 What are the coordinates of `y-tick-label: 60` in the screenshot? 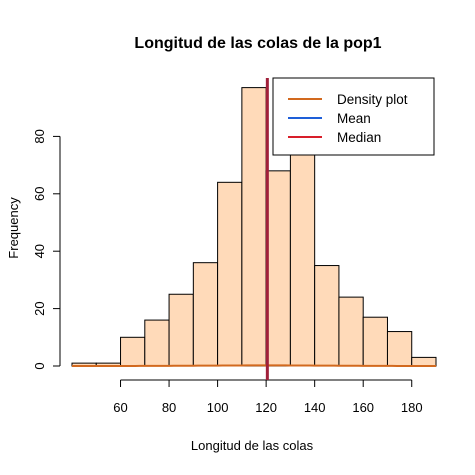 It's located at (39, 194).